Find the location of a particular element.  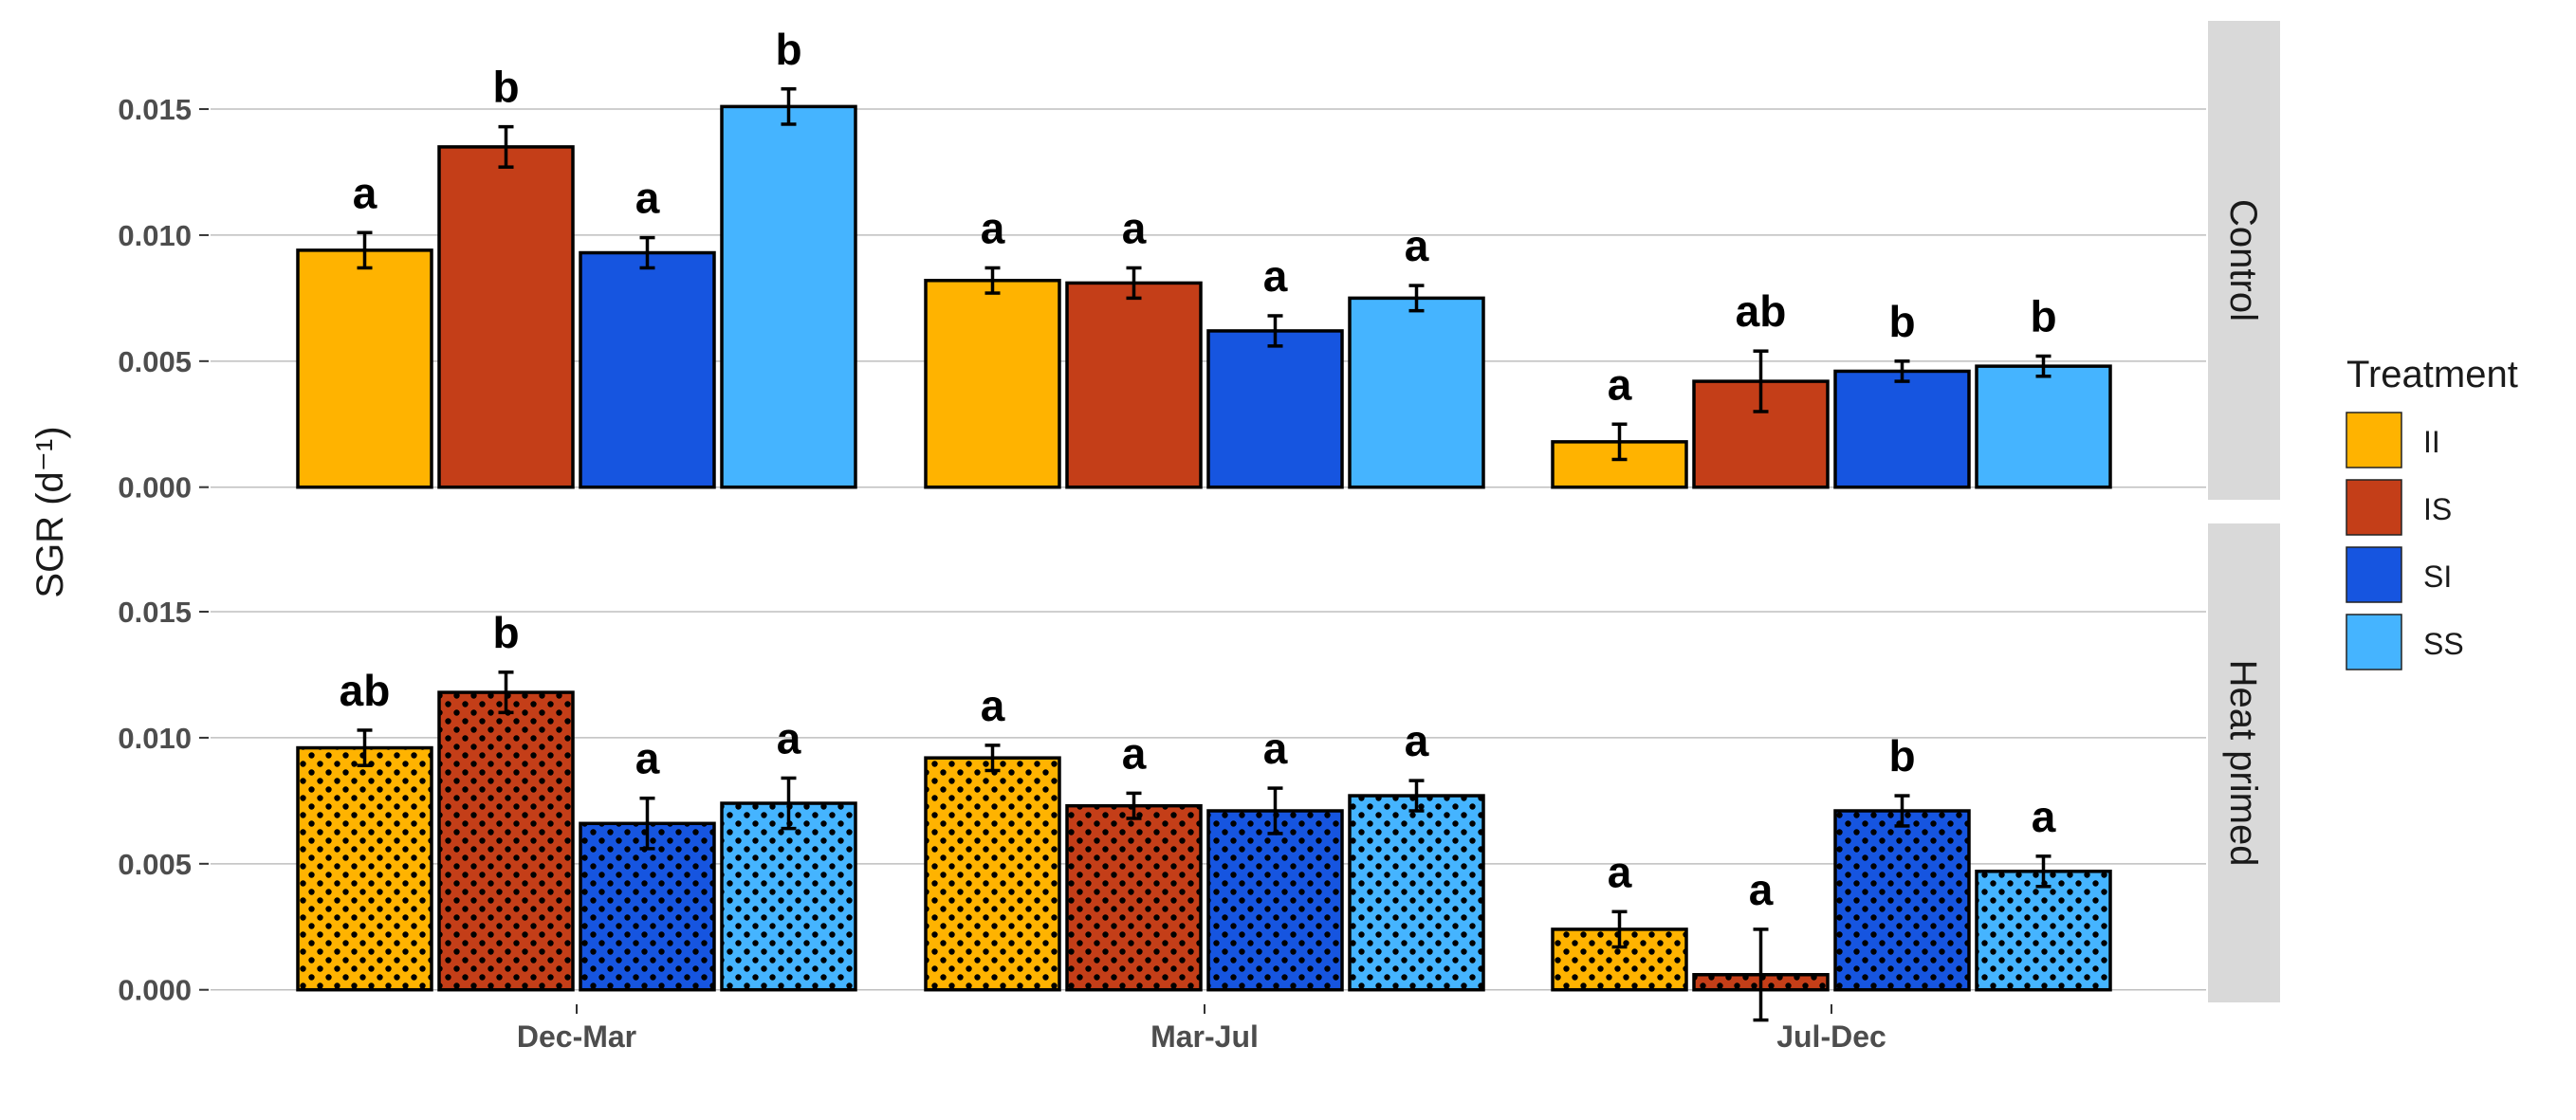

bar-IS-Mar-Jul is located at coordinates (1134, 385).